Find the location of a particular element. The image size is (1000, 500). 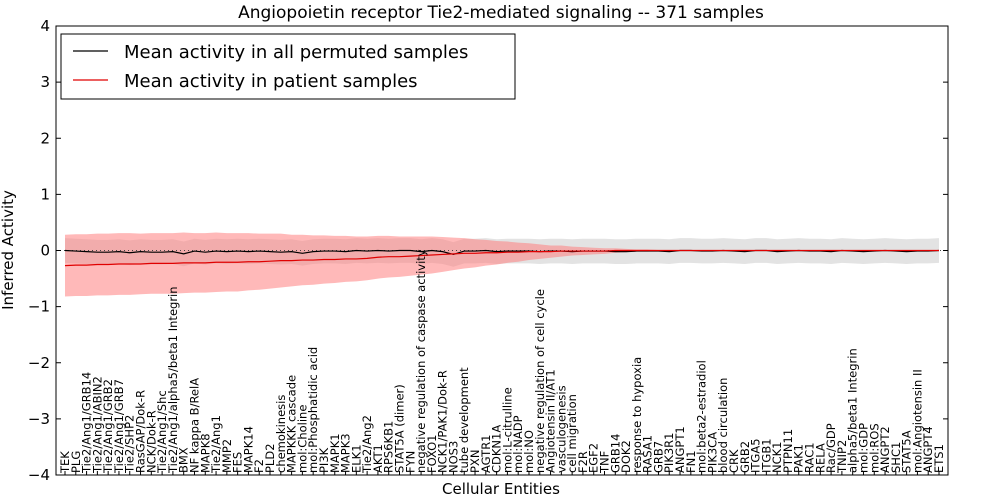

x-category-label: mol:L-citrulline is located at coordinates (507, 430).